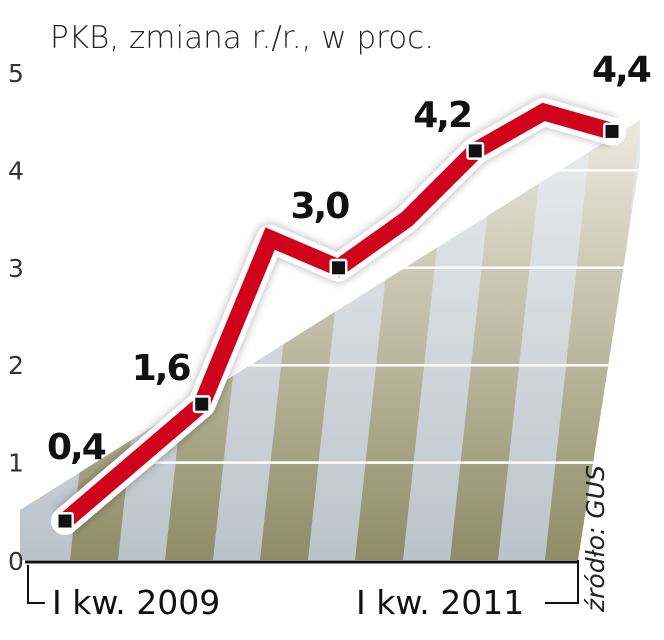 The image size is (664, 640). Describe the element at coordinates (595, 539) in the screenshot. I see `source-note: źródło: GUS` at that location.